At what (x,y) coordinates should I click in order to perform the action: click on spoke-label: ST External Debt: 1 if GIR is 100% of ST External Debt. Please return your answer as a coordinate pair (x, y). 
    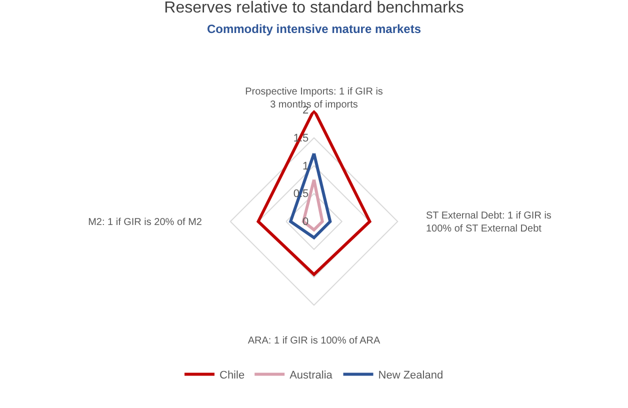
    Looking at the image, I should click on (489, 222).